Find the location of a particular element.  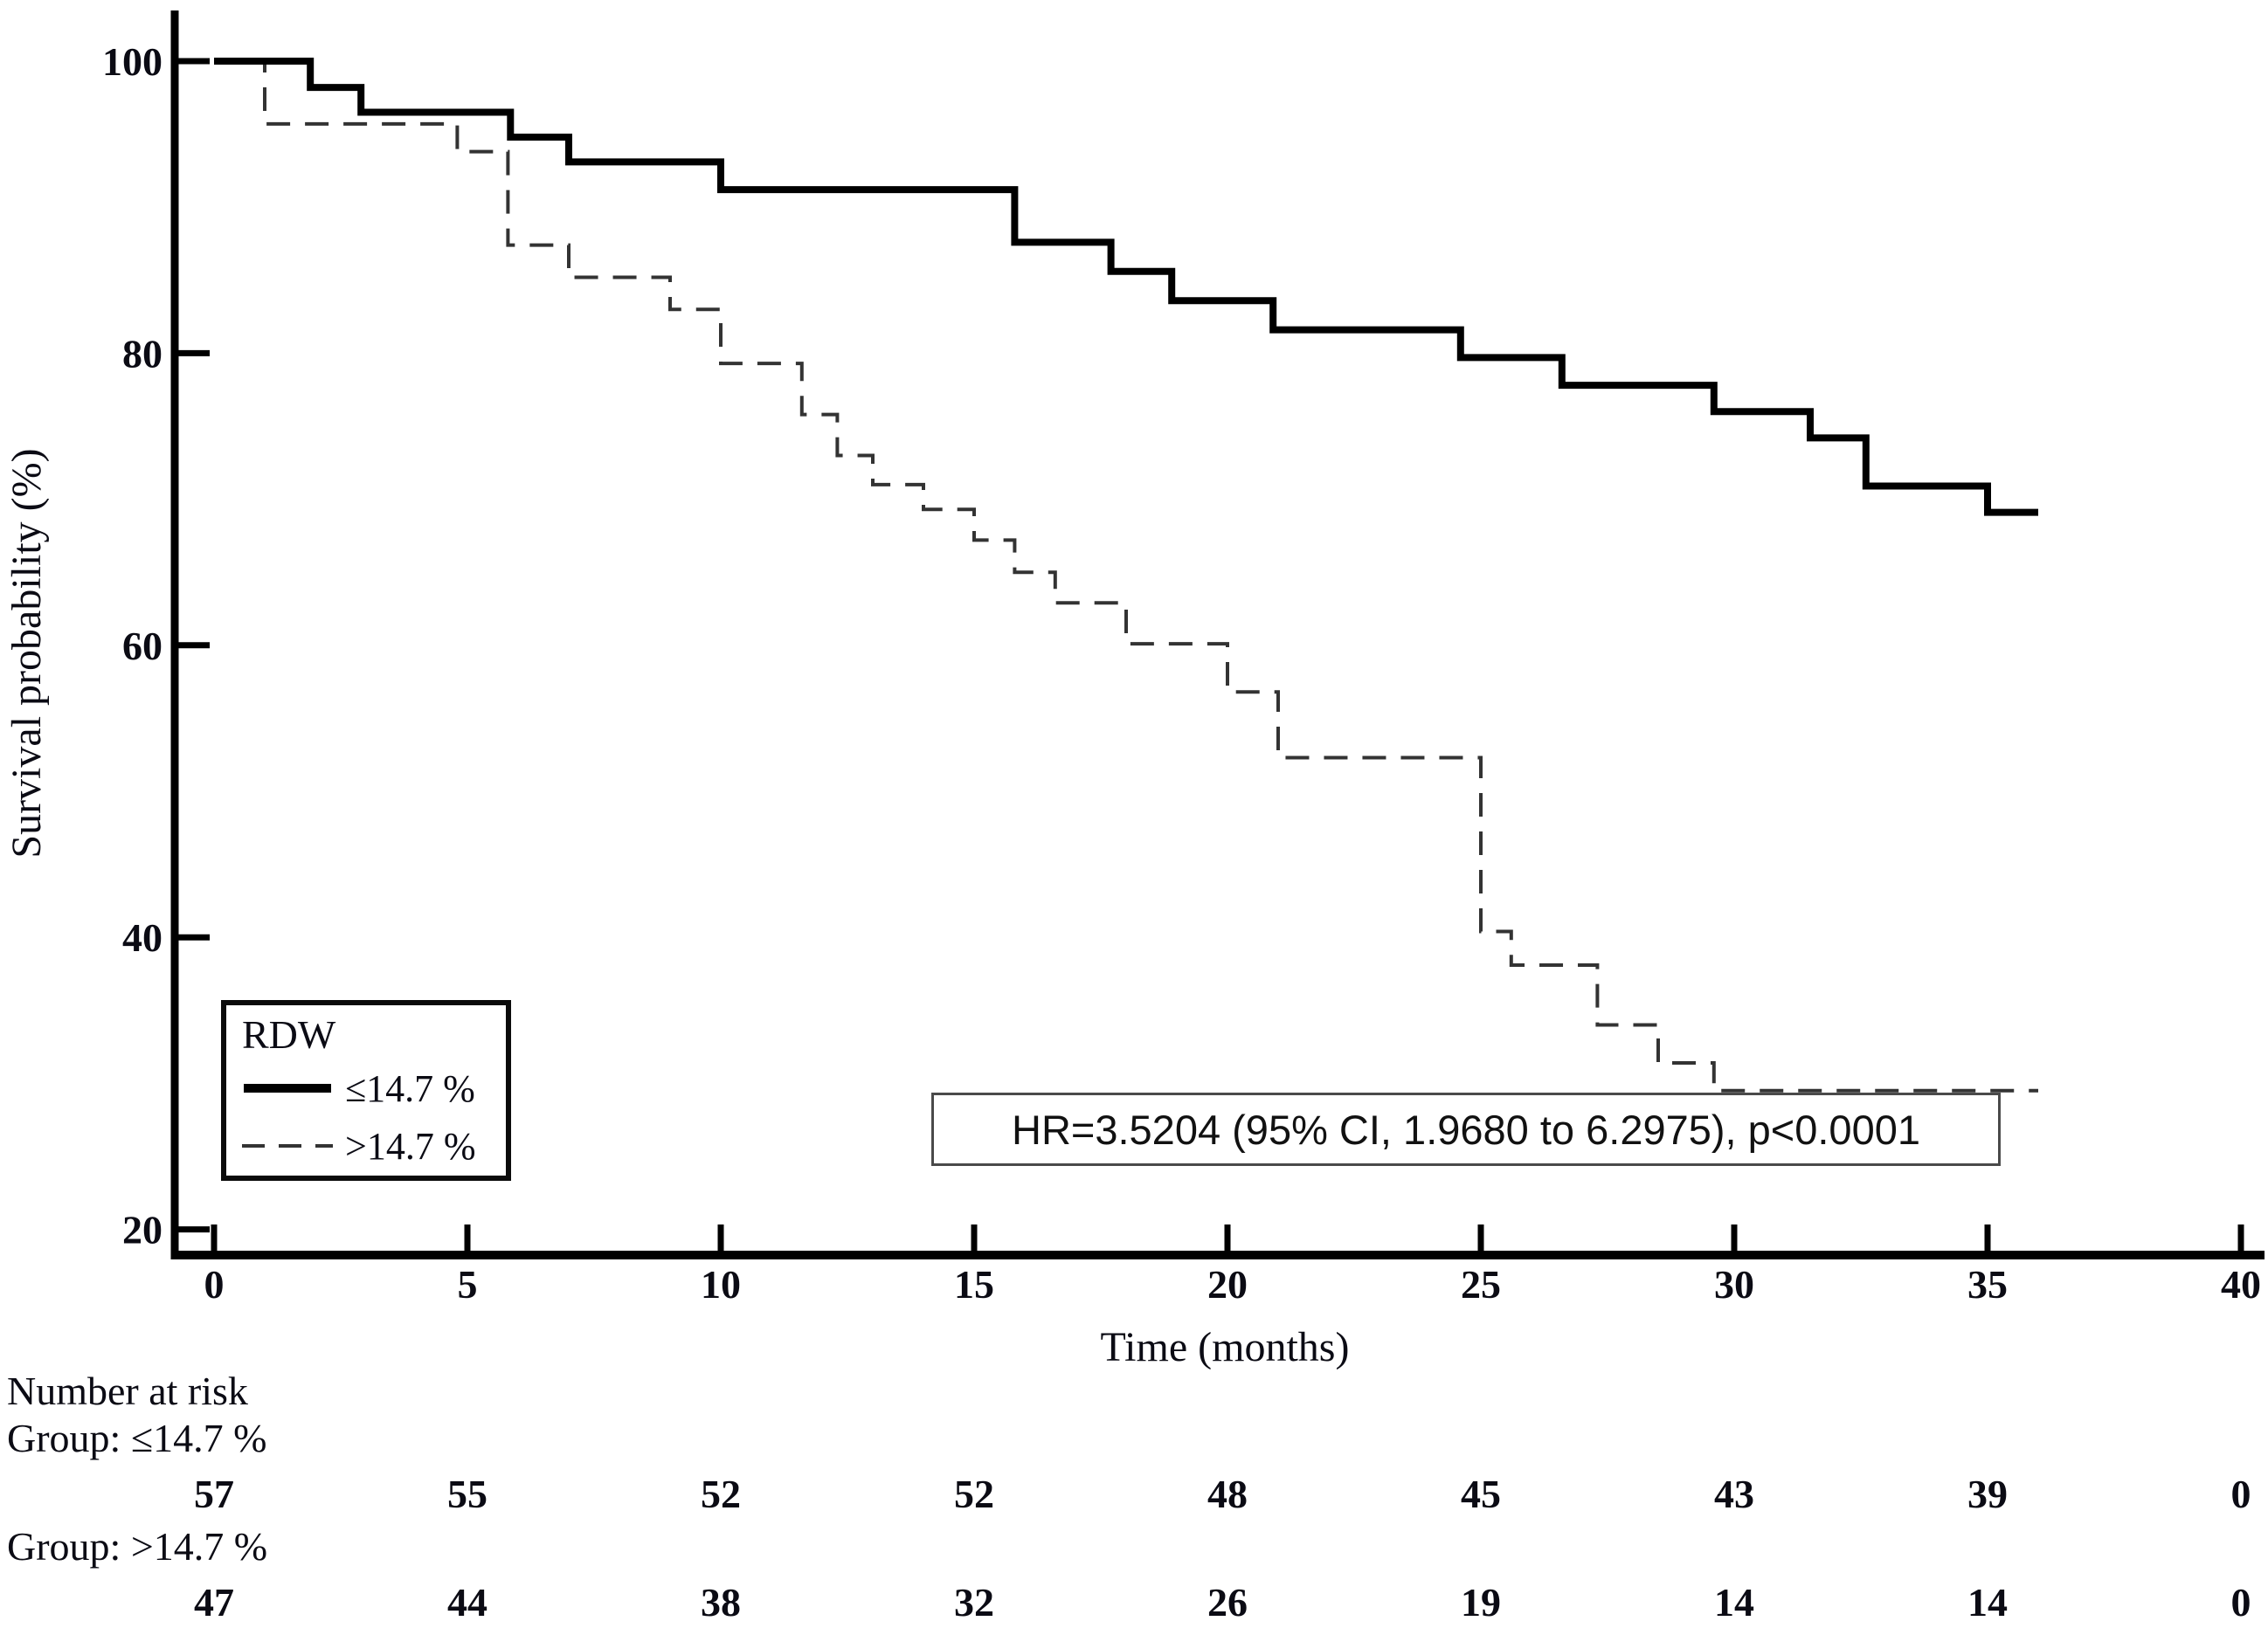

legend-item-le147: ≤14.7 % is located at coordinates (374, 1088).